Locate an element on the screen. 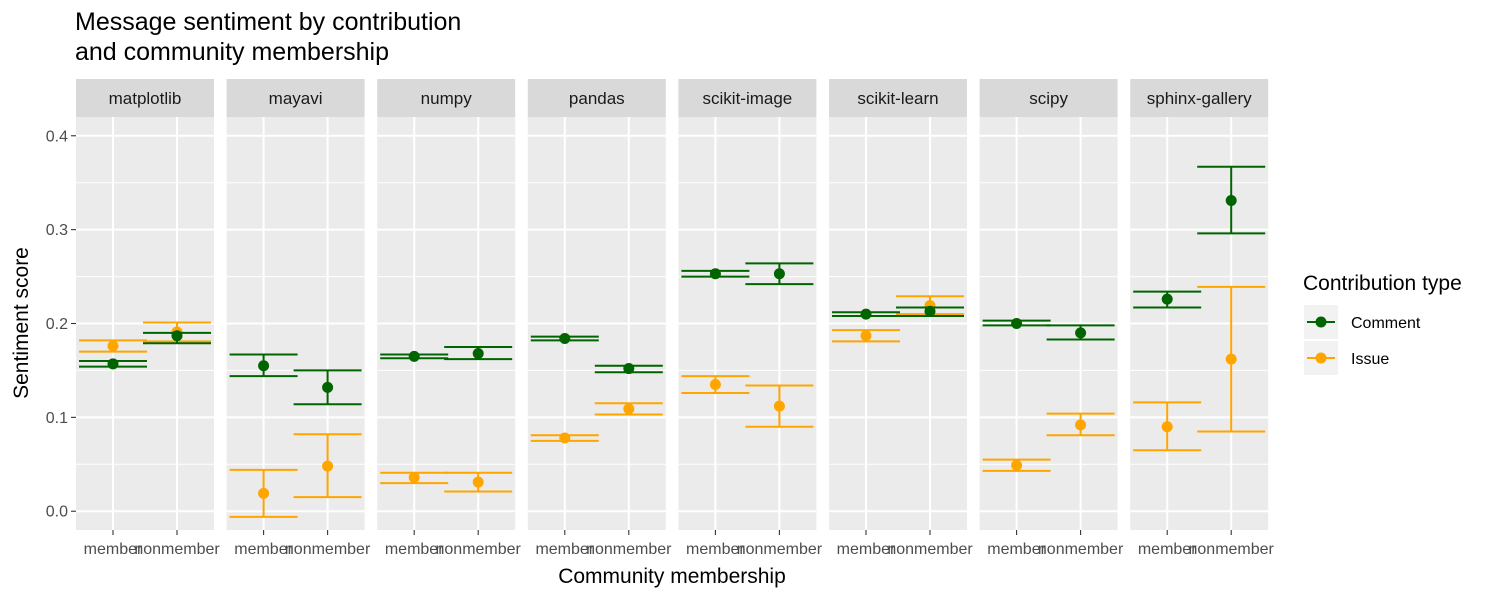  facet-strip-label: scipy is located at coordinates (1048, 98).